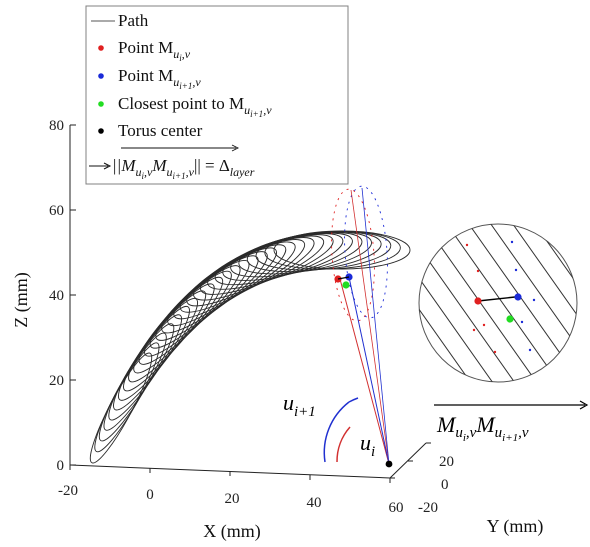 This screenshot has height=547, width=590. I want to click on closest-point, so click(346, 285).